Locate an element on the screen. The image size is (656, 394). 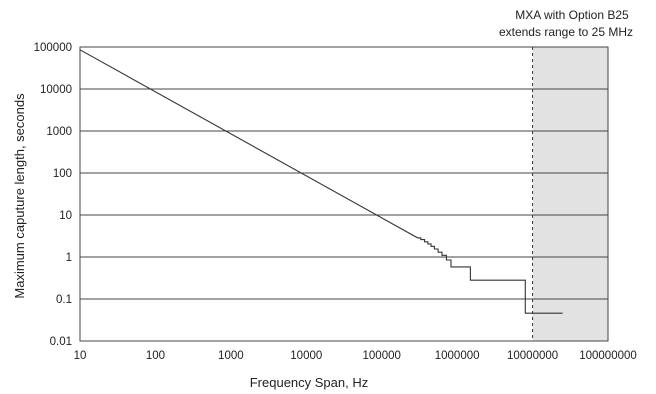
x-tick-label: 100000 is located at coordinates (382, 356).